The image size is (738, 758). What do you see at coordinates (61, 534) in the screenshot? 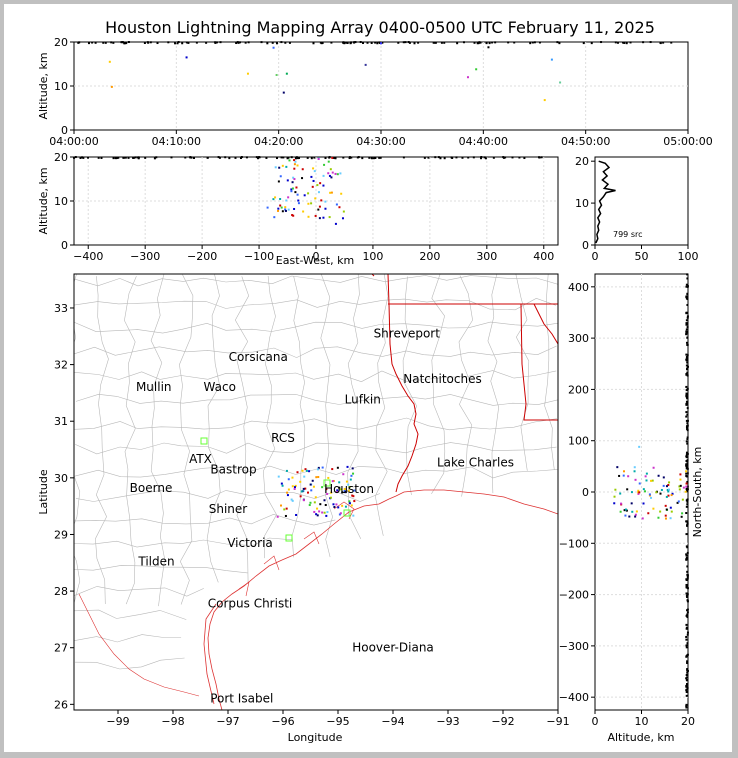
I see `map-ytick-label: 29` at bounding box center [61, 534].